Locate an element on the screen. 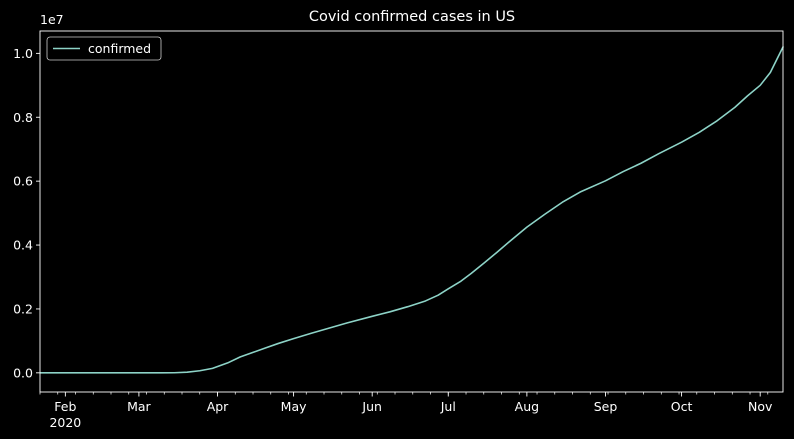 The height and width of the screenshot is (439, 794). y-tick-label: 0.0 is located at coordinates (23, 372).